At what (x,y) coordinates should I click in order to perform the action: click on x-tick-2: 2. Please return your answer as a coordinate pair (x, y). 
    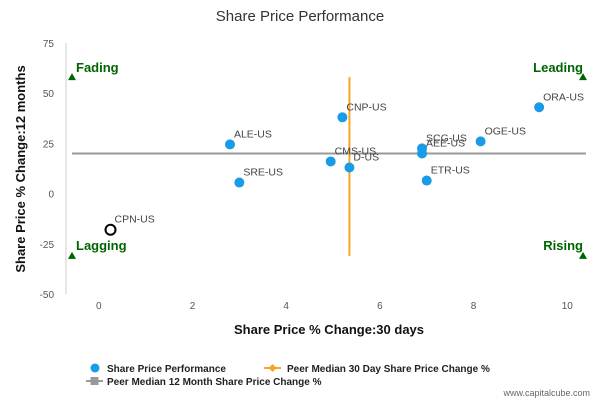
    Looking at the image, I should click on (193, 306).